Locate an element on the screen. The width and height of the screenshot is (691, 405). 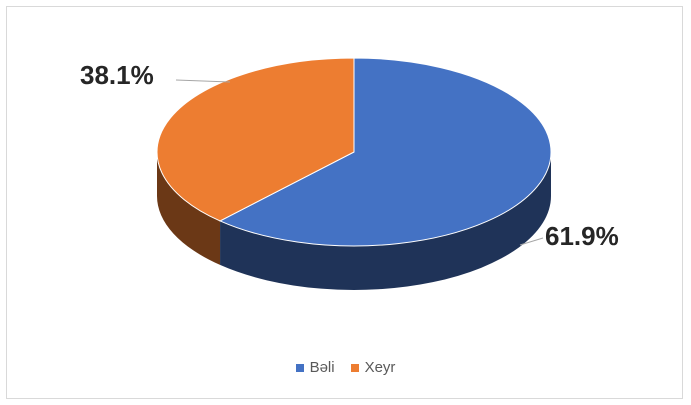
pie-slice-xeyr is located at coordinates (255, 139).